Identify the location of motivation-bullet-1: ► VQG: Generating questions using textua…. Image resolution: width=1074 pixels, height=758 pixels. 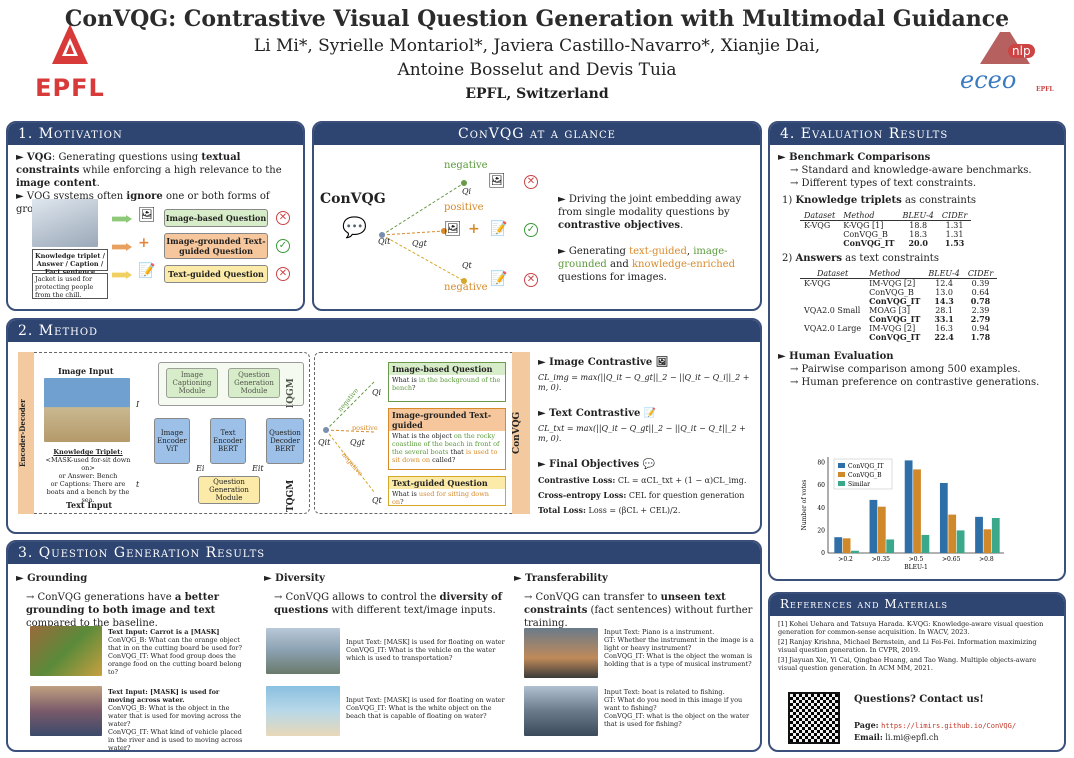
(149, 170).